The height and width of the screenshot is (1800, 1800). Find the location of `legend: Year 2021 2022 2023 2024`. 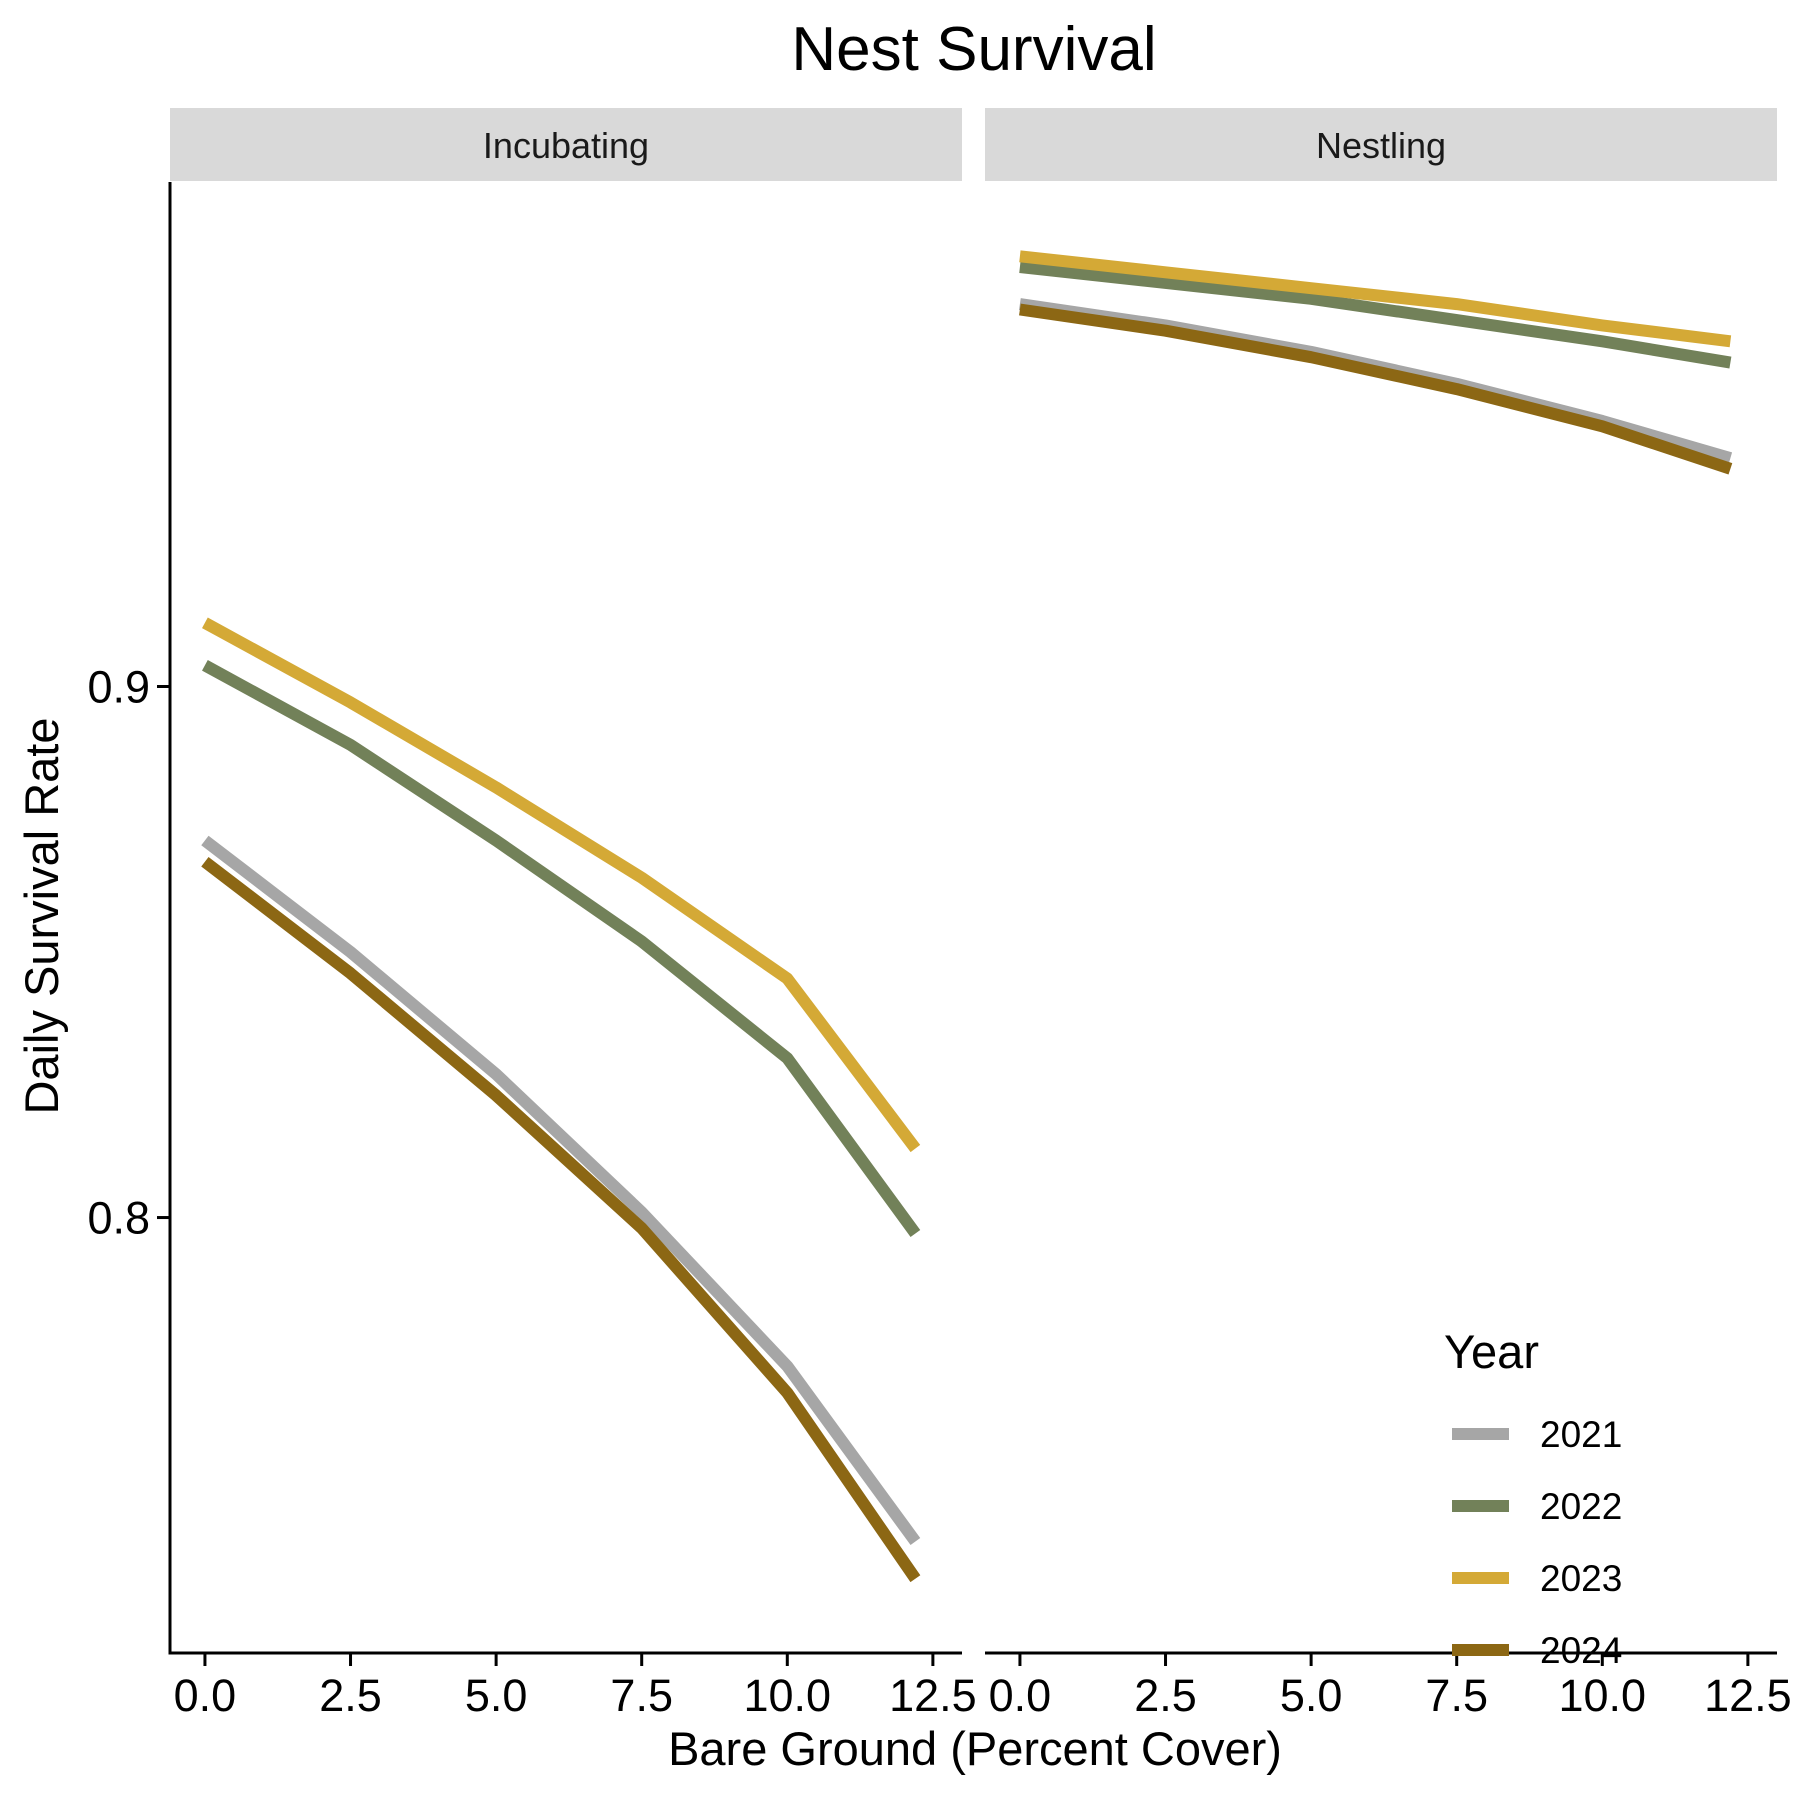

legend: Year 2021 2022 2023 2024 is located at coordinates (1533, 1498).